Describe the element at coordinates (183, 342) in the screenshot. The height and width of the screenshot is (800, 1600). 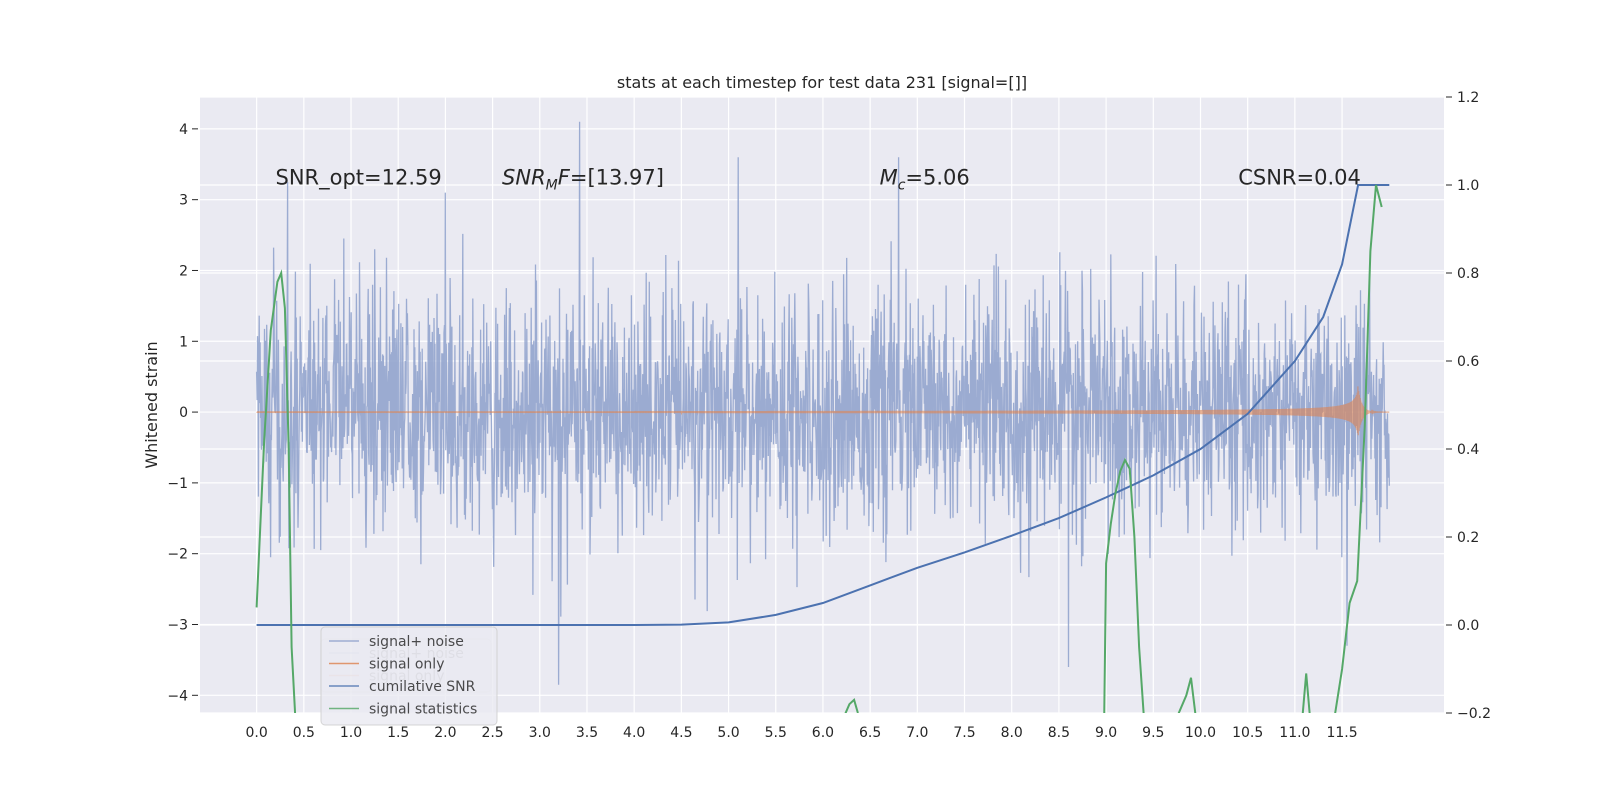
I see `y-tick-label-left: 1` at that location.